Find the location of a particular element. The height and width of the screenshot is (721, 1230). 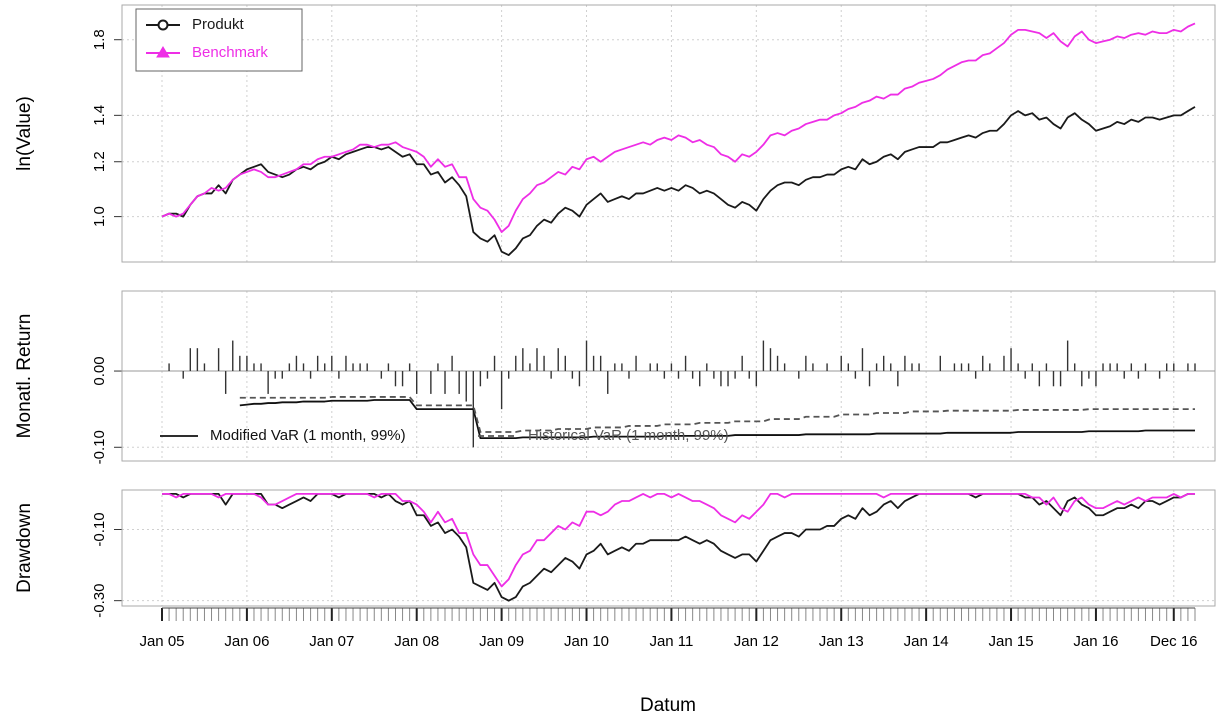

y-tick-label: 1.2 is located at coordinates (99, 161).